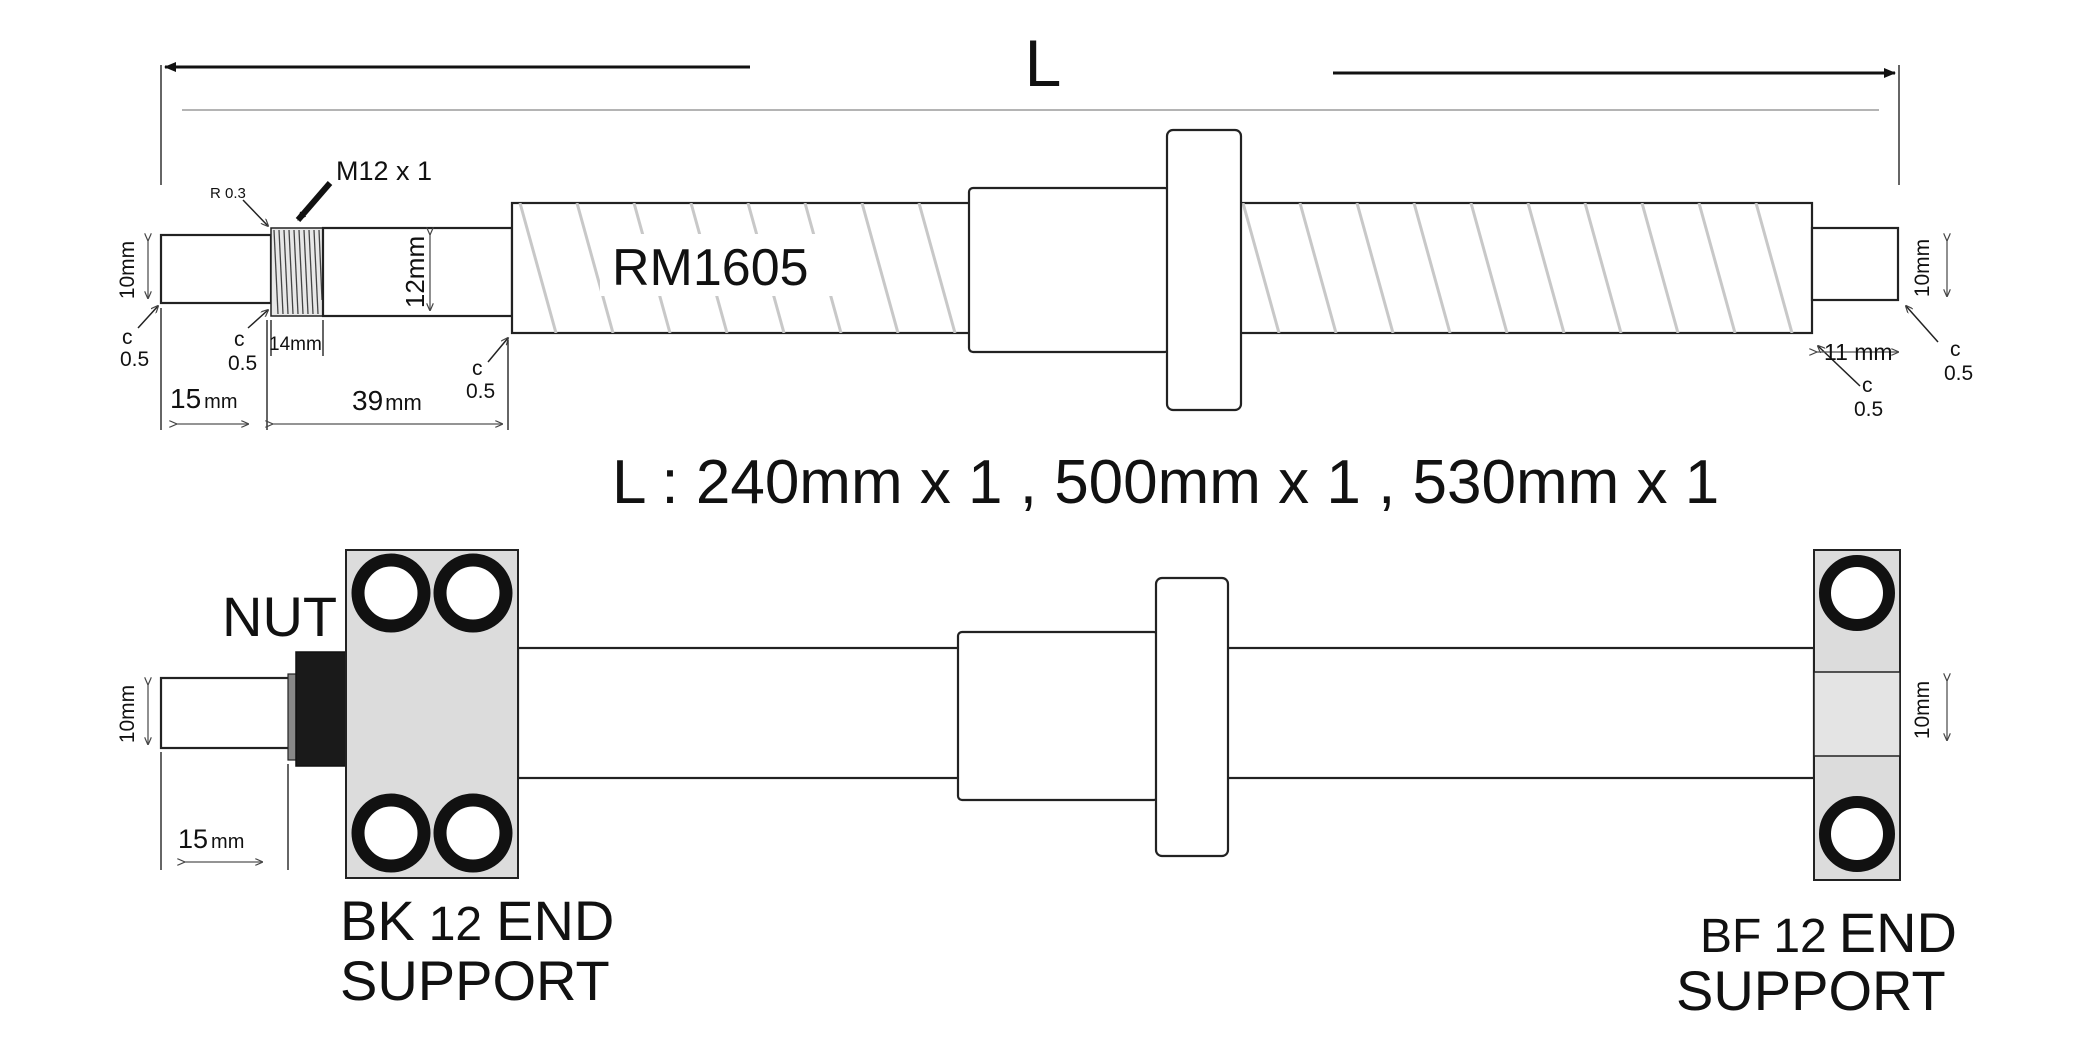 This screenshot has height=1053, width=2075. What do you see at coordinates (127, 714) in the screenshot?
I see `dim-bottom-left-10mm: 10mm` at bounding box center [127, 714].